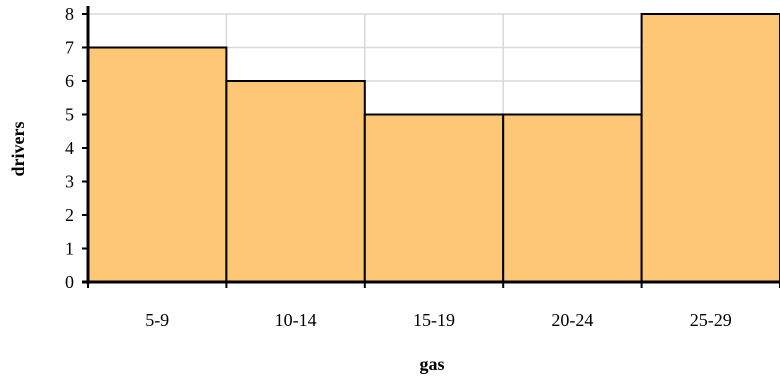  What do you see at coordinates (433, 306) in the screenshot?
I see `x-tick-labels: 5-9 10-14 15-19 20-24 25-29` at bounding box center [433, 306].